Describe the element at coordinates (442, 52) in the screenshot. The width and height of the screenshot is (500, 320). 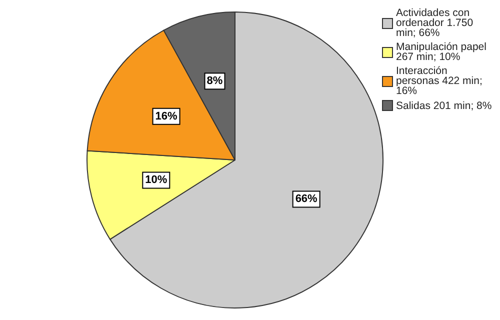
I see `legend-label: Manipulación papel 267 min; 10%` at that location.